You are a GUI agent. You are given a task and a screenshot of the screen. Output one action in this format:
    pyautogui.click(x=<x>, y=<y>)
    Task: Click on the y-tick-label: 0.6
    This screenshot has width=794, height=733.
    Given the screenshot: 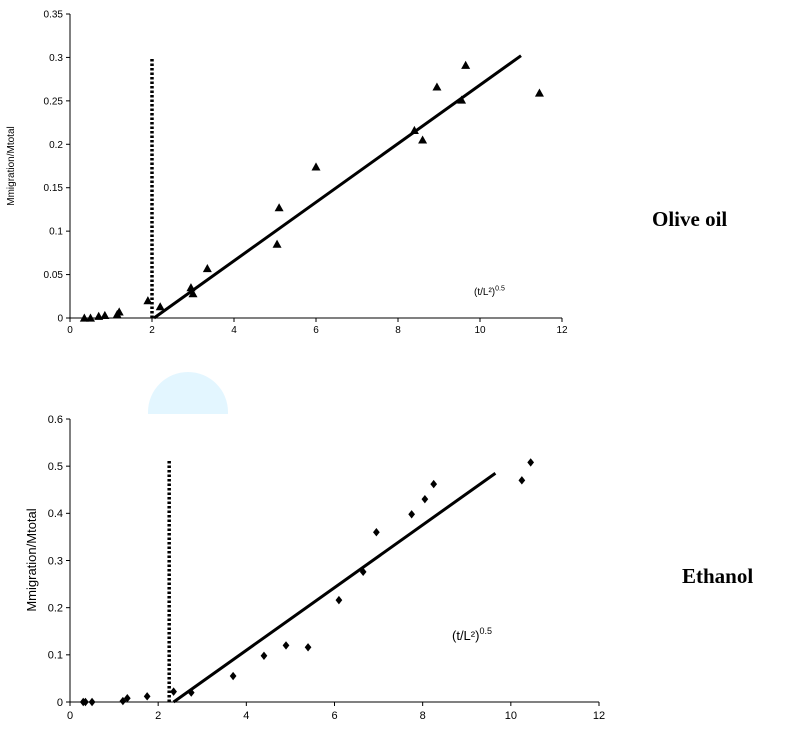 What is the action you would take?
    pyautogui.click(x=55, y=420)
    